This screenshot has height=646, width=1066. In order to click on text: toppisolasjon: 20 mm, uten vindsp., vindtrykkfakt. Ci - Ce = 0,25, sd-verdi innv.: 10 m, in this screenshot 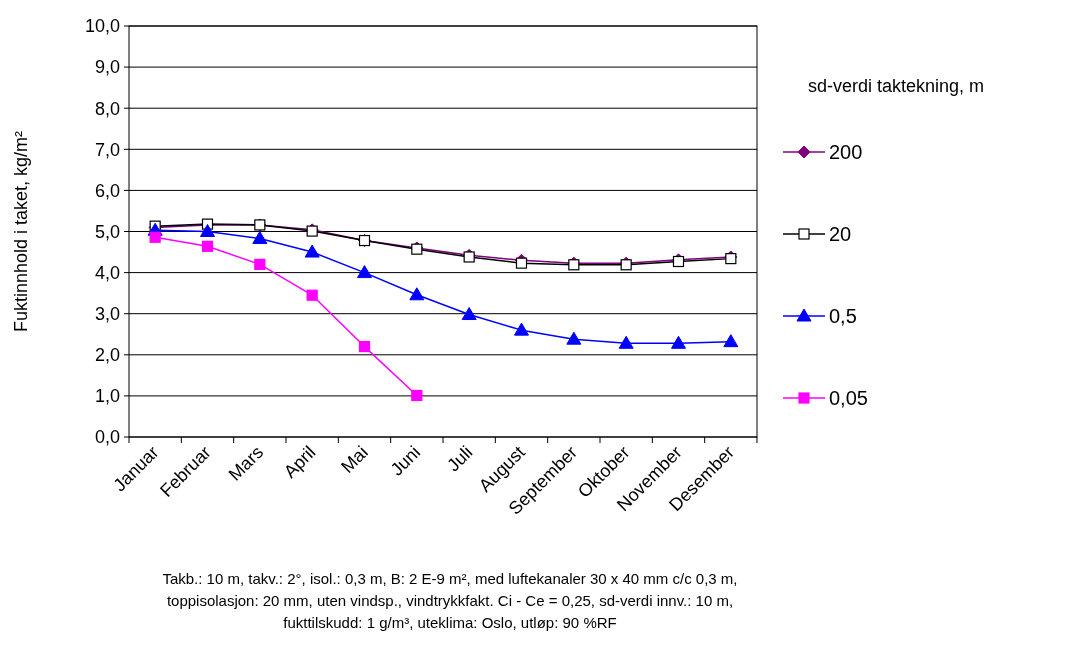, I will do `click(450, 600)`.